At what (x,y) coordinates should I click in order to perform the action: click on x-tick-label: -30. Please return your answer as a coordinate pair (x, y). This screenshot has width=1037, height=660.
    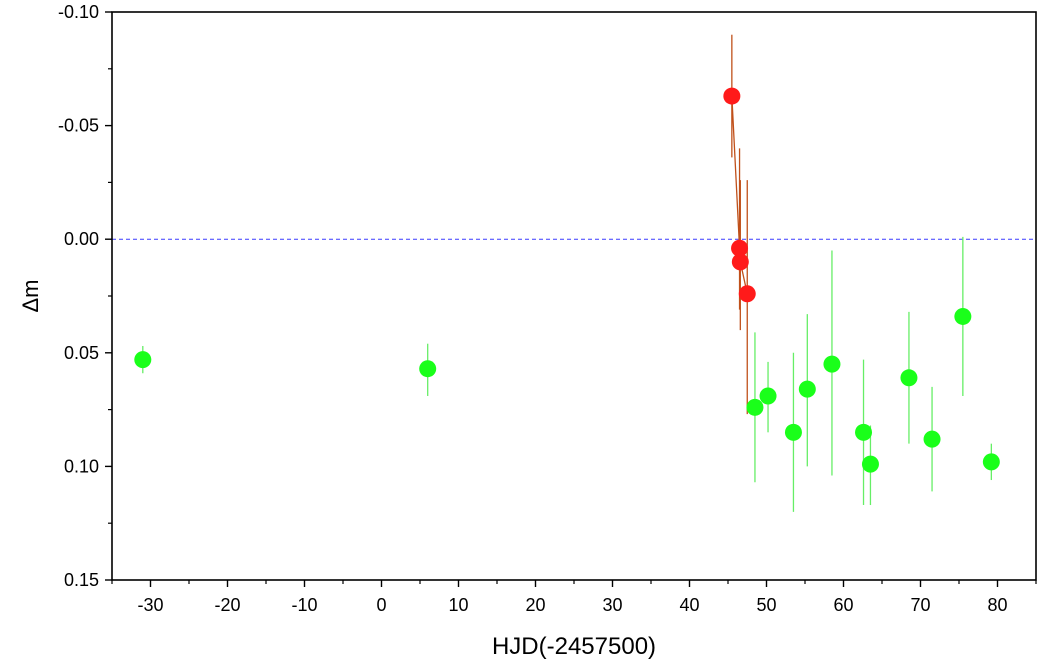
    Looking at the image, I should click on (150, 605).